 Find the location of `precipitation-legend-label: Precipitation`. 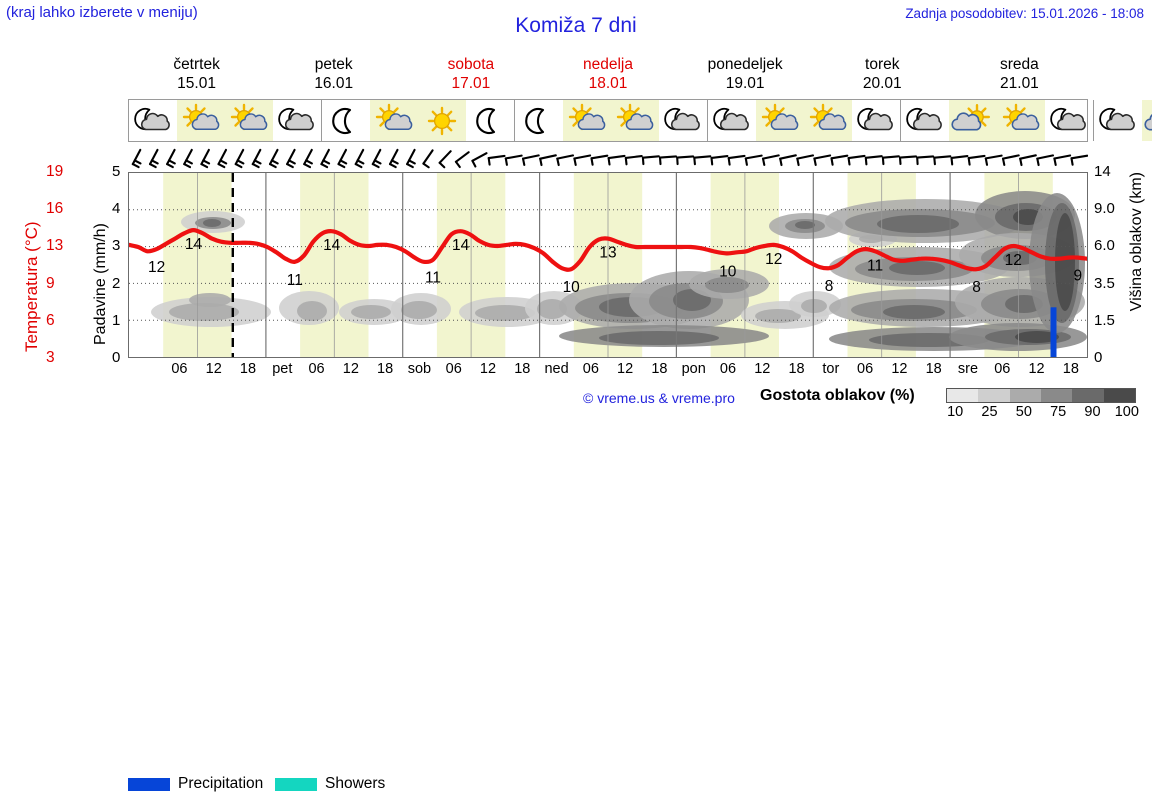

precipitation-legend-label: Precipitation is located at coordinates (220, 784).